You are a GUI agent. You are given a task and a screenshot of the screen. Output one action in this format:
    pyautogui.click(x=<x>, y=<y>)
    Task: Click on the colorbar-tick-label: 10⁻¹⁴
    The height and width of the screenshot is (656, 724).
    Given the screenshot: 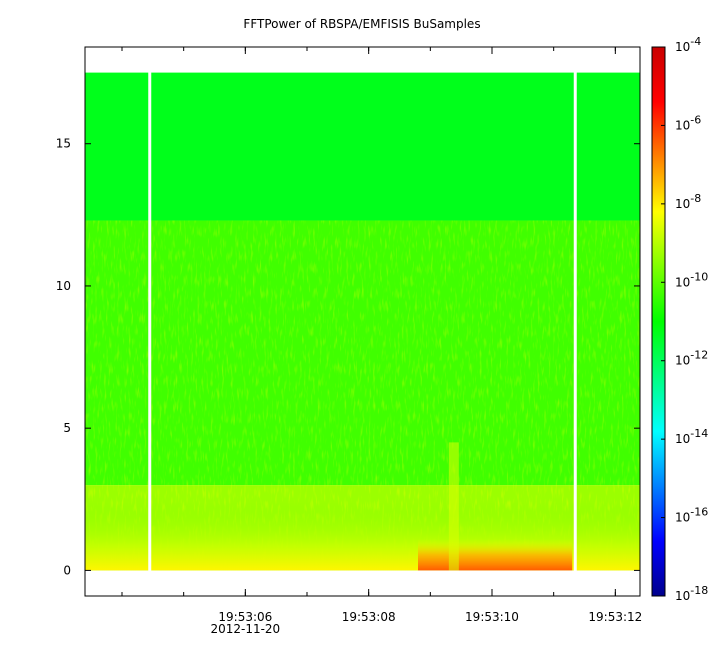 What is the action you would take?
    pyautogui.click(x=691, y=436)
    